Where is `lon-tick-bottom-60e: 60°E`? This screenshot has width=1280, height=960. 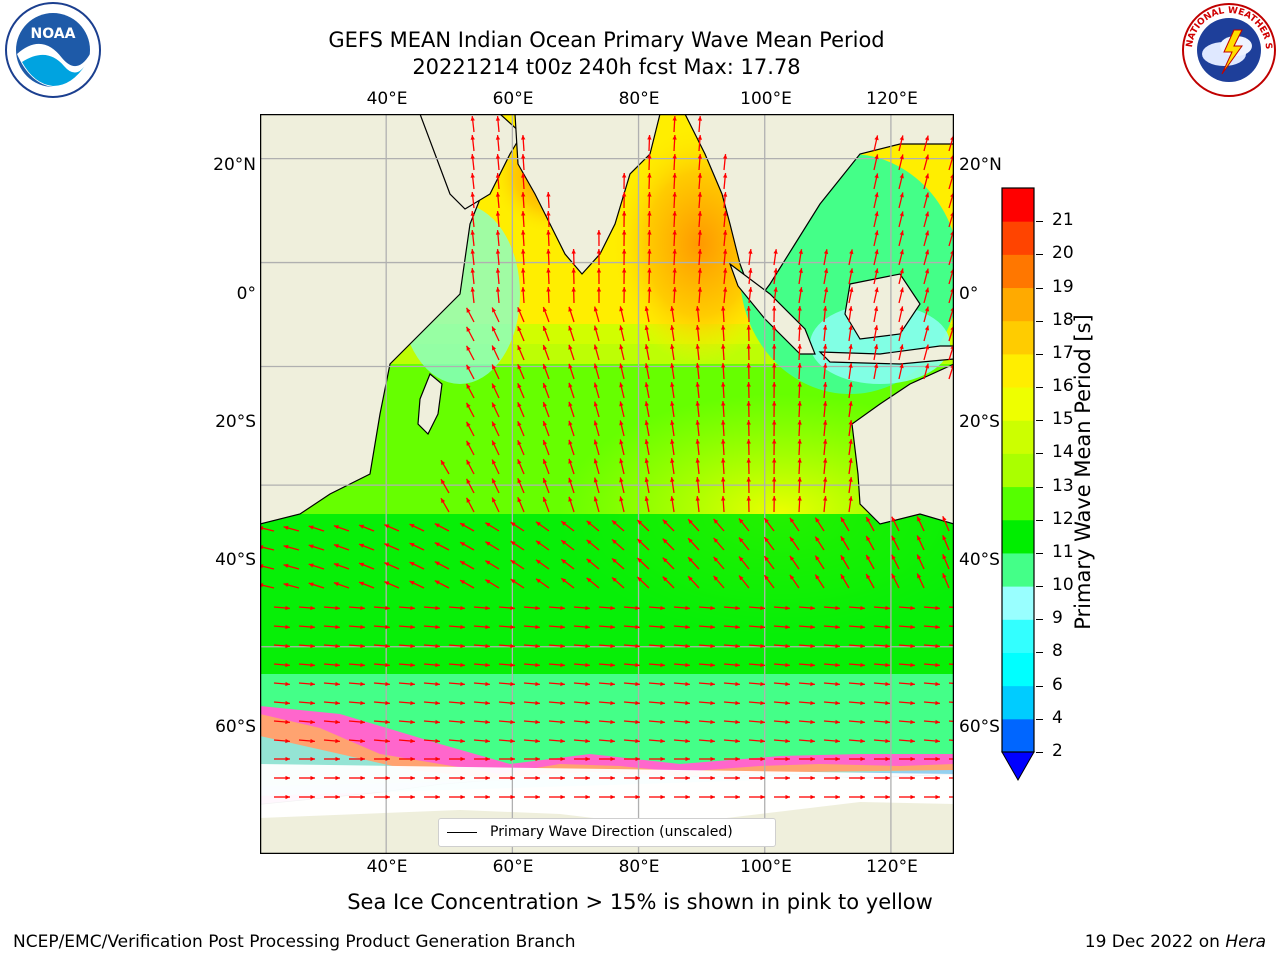 lon-tick-bottom-60e: 60°E is located at coordinates (513, 867).